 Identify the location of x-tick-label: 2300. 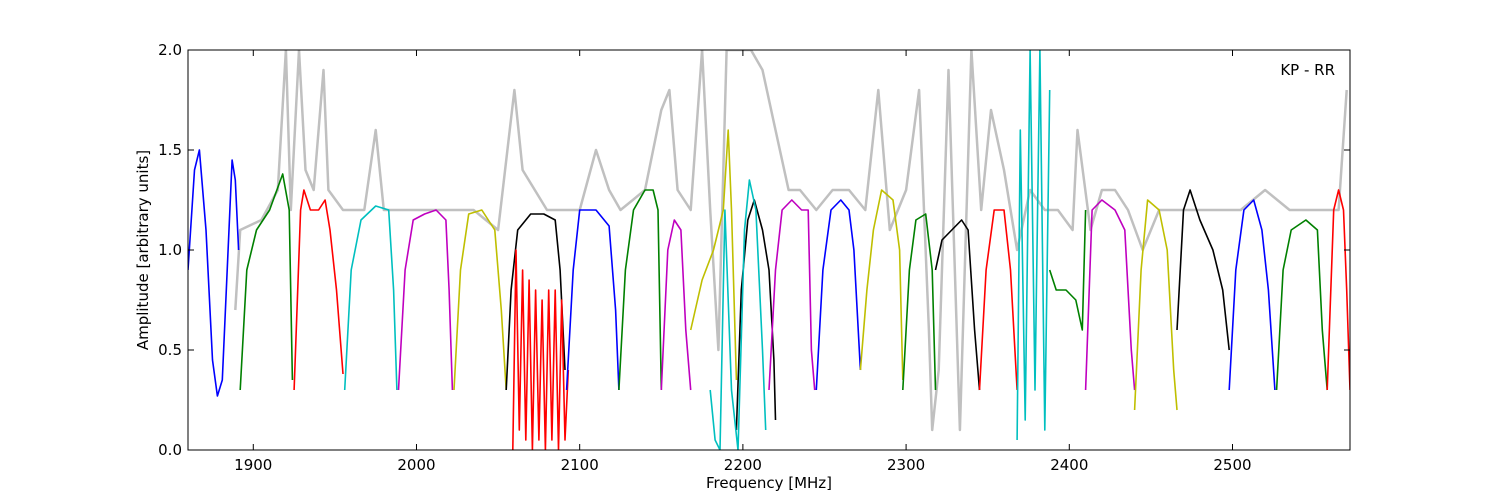
(906, 465).